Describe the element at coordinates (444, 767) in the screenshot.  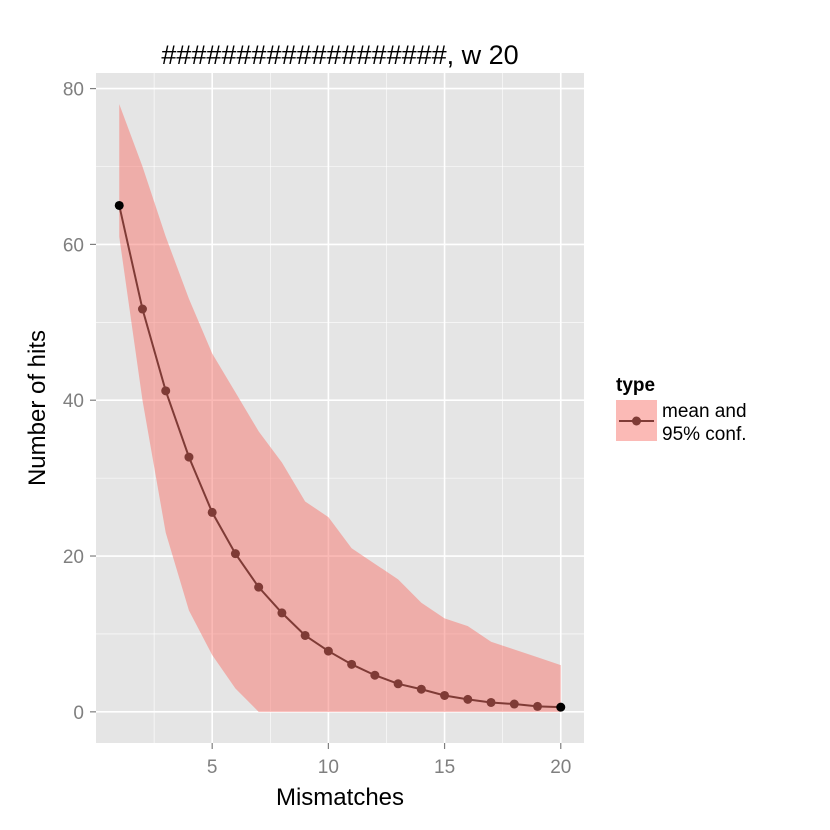
I see `x-tick-label: 15` at that location.